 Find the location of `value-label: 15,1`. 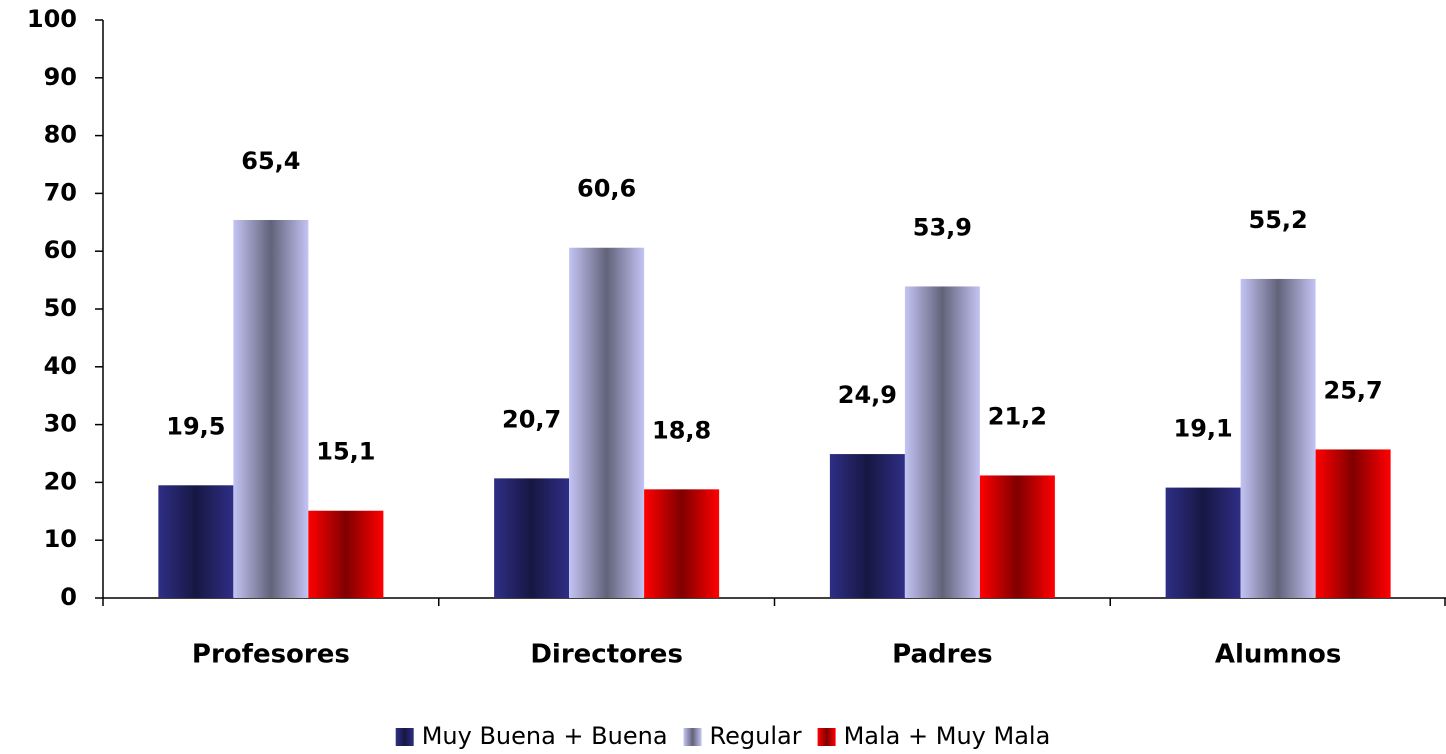

value-label: 15,1 is located at coordinates (345, 452).